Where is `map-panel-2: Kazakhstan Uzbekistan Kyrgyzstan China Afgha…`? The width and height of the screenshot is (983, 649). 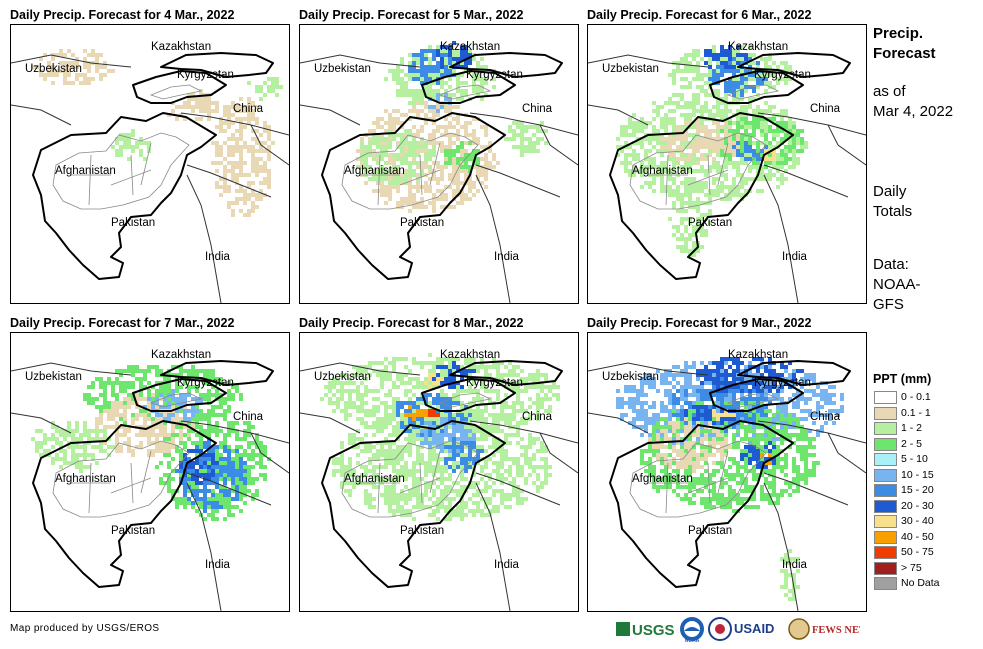 map-panel-2: Kazakhstan Uzbekistan Kyrgyzstan China Afgha… is located at coordinates (439, 164).